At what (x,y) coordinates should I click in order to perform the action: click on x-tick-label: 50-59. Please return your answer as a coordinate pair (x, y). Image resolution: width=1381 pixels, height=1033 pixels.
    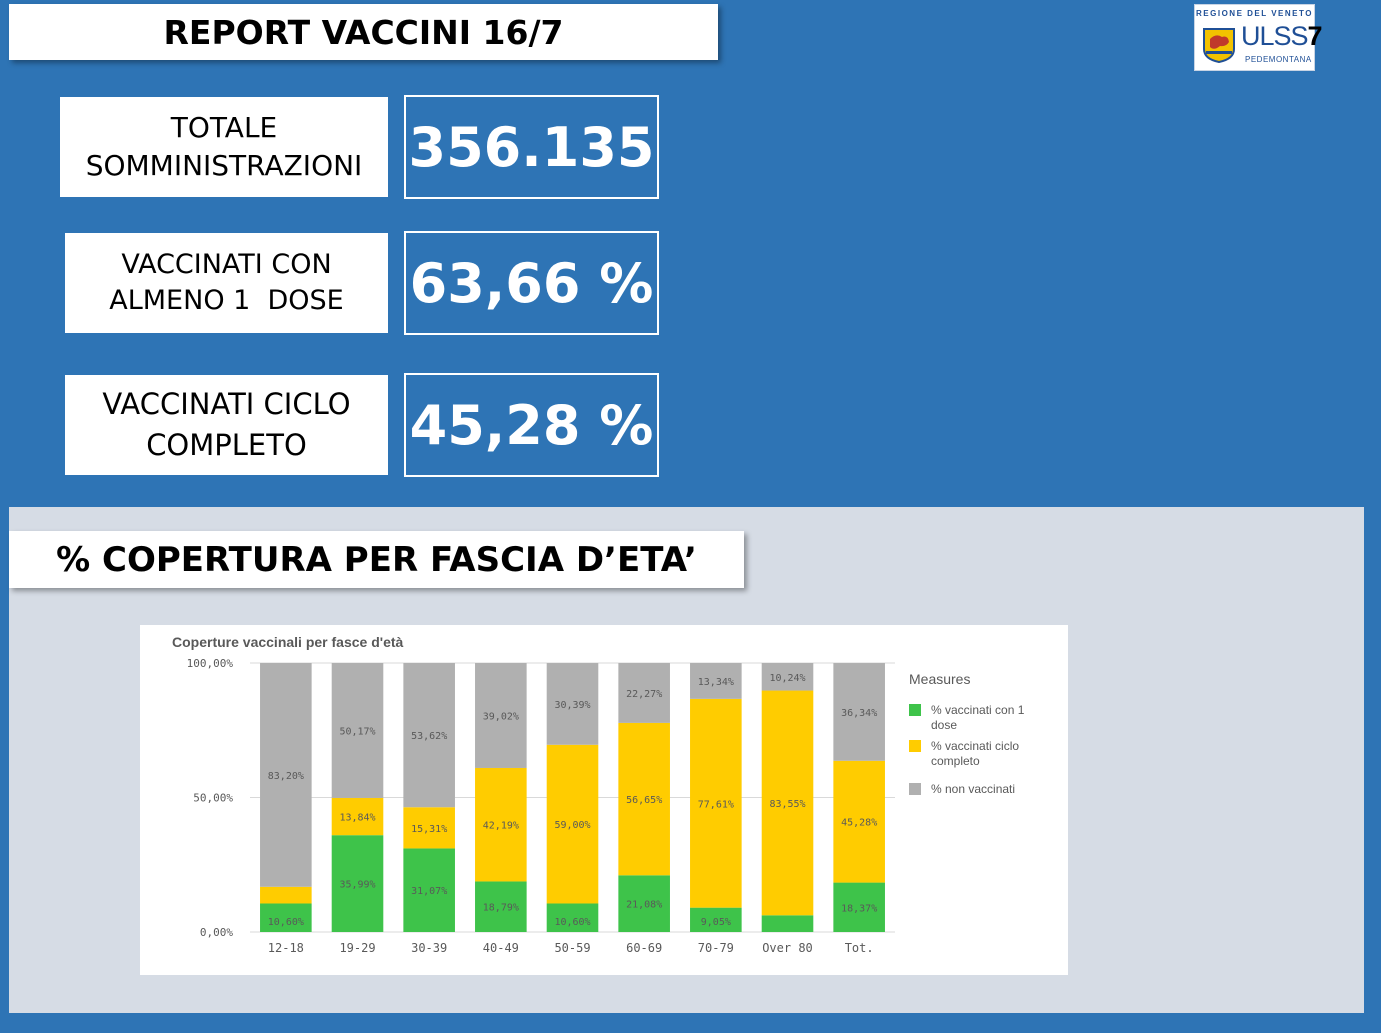
    Looking at the image, I should click on (572, 948).